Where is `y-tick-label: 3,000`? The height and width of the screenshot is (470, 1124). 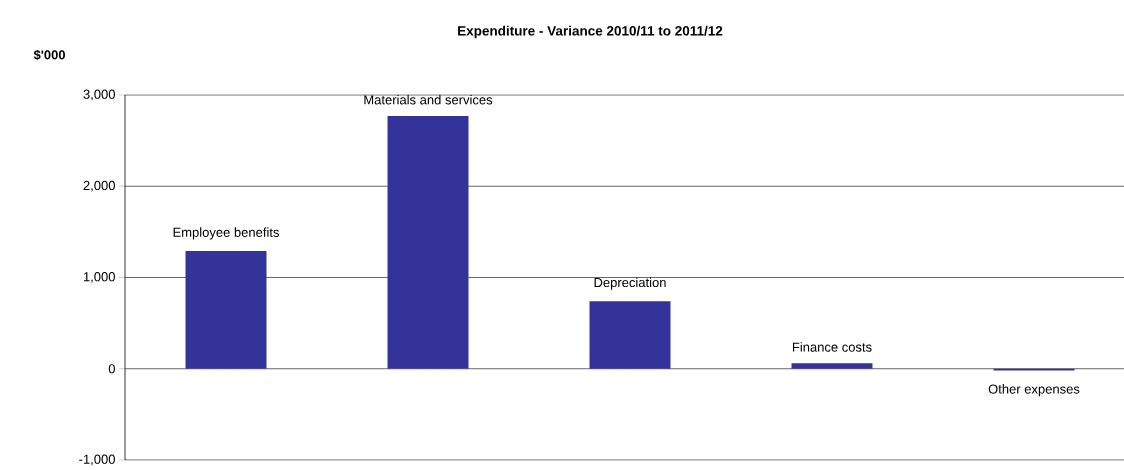 y-tick-label: 3,000 is located at coordinates (99, 95).